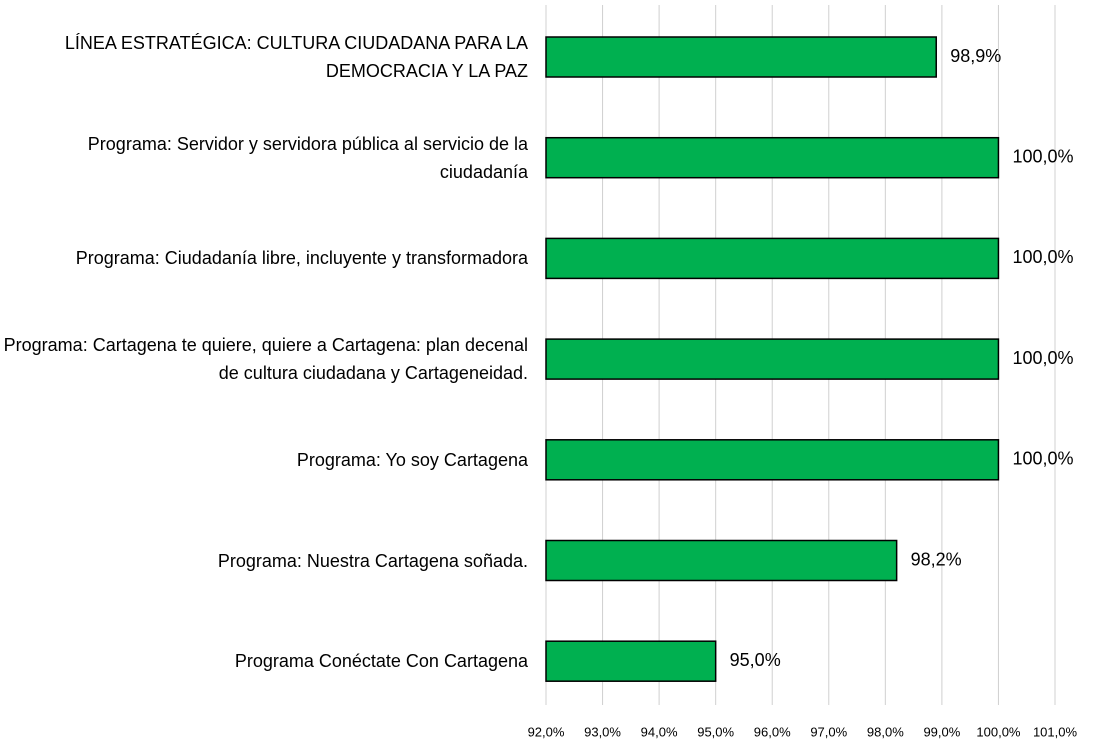 This screenshot has height=744, width=1094. I want to click on x-tick-label: 99,0%, so click(941, 731).